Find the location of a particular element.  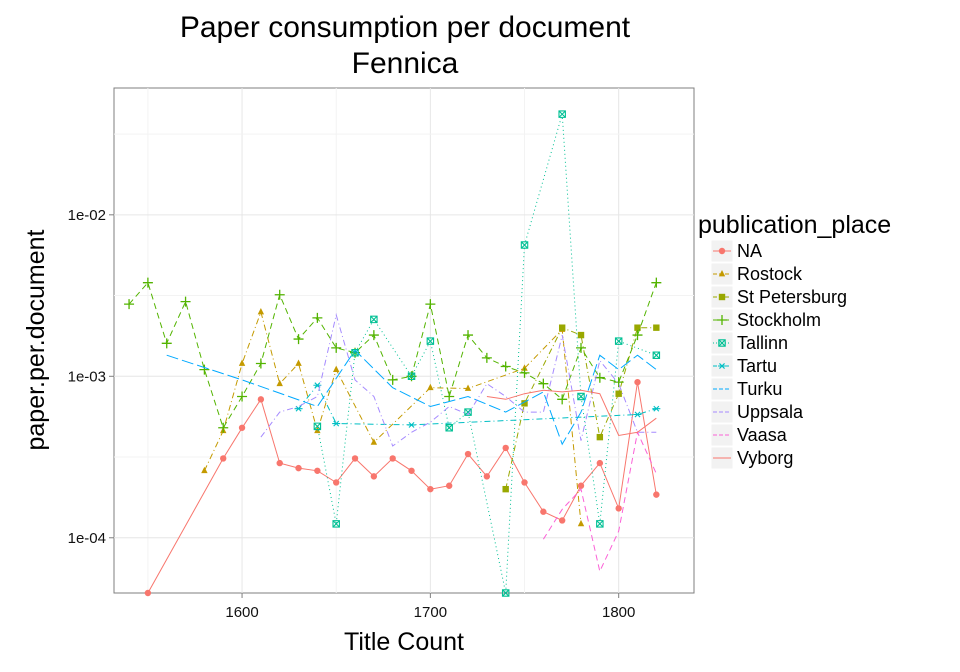

y-tick-label: 1e-04 is located at coordinates (87, 538).